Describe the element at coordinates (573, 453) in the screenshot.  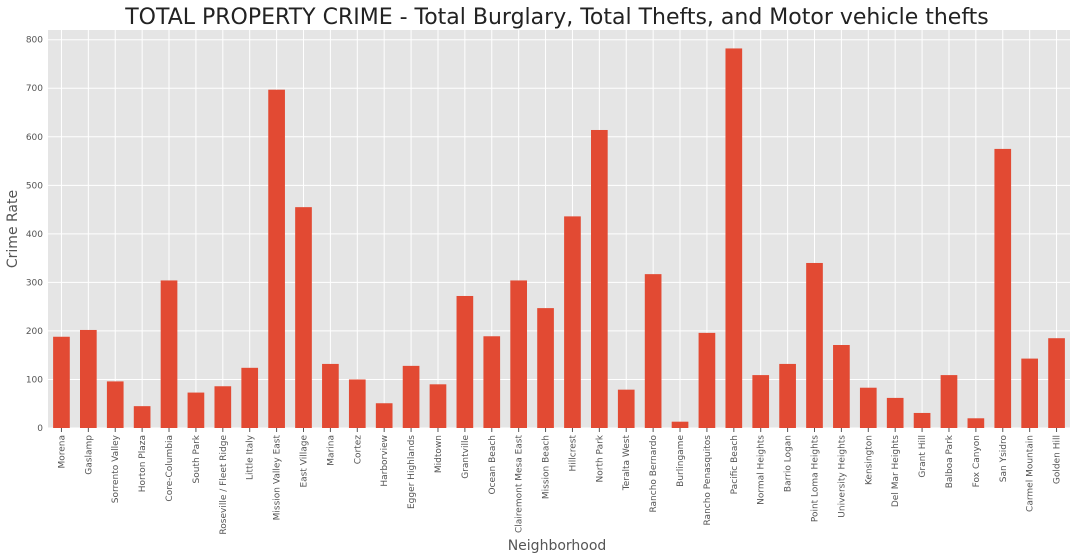
I see `x-tick-label: Hillcrest` at that location.